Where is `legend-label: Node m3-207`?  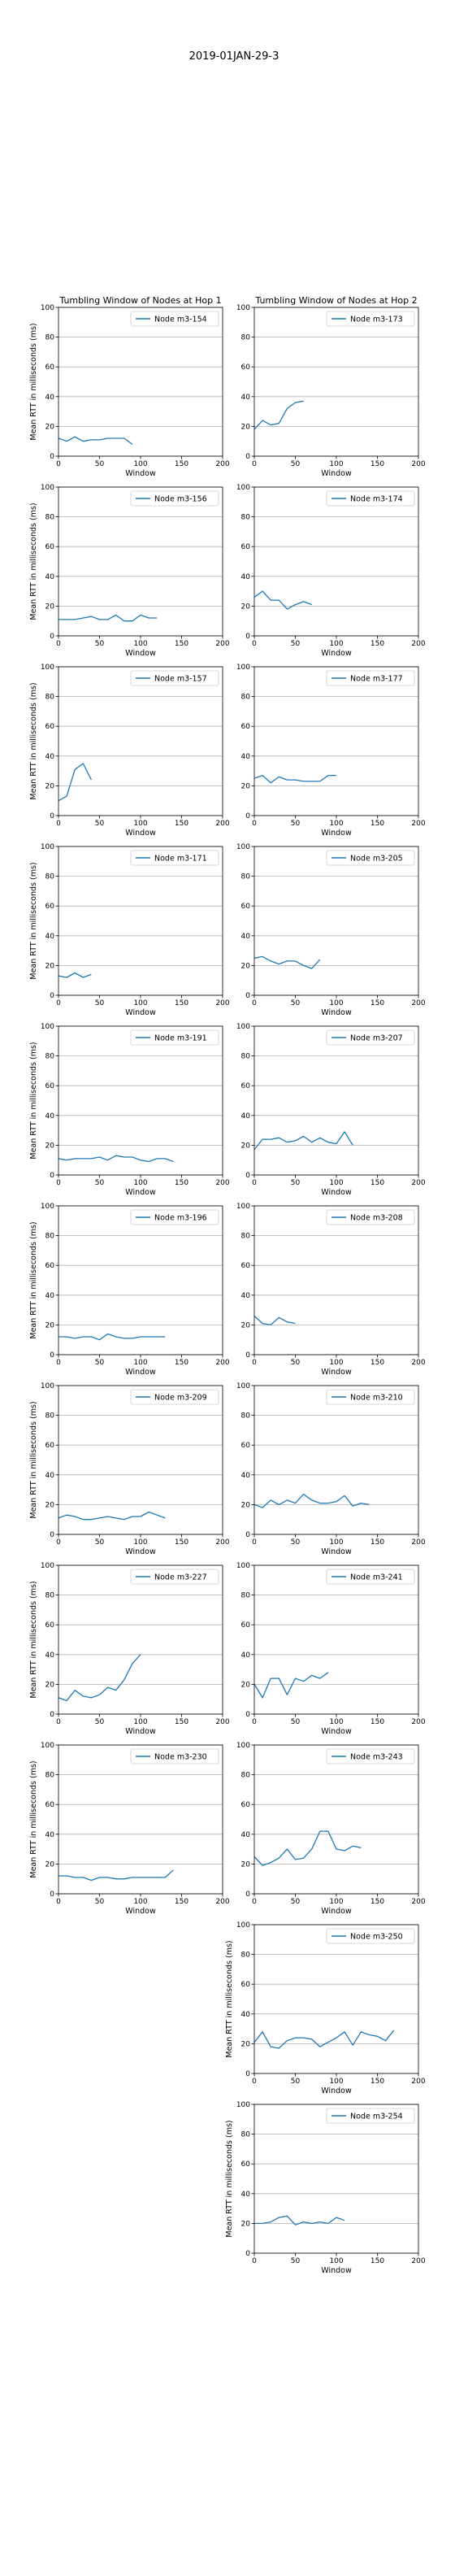 legend-label: Node m3-207 is located at coordinates (376, 1037).